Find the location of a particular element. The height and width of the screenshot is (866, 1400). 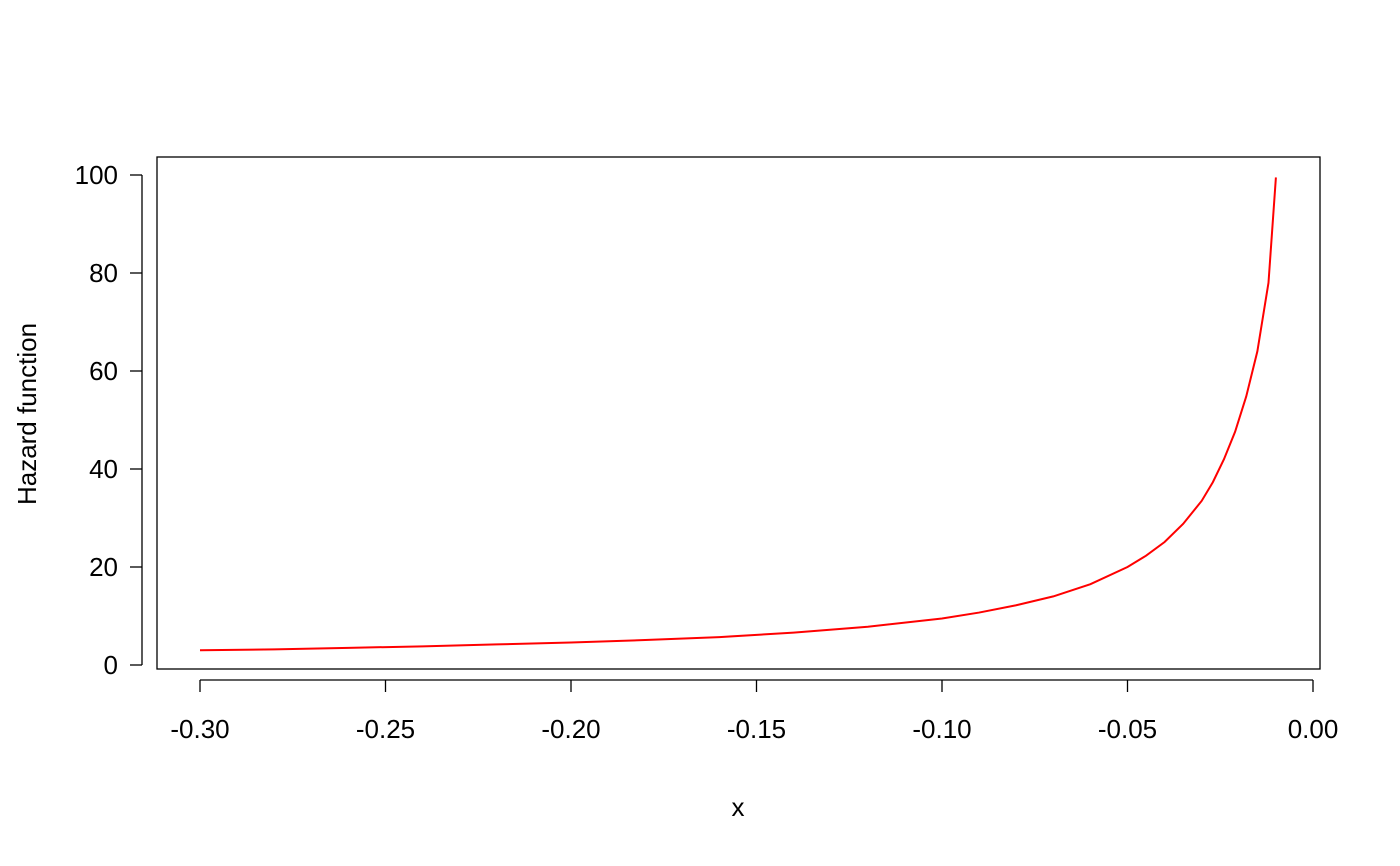

x-tick-label: -0.30 is located at coordinates (199, 729).